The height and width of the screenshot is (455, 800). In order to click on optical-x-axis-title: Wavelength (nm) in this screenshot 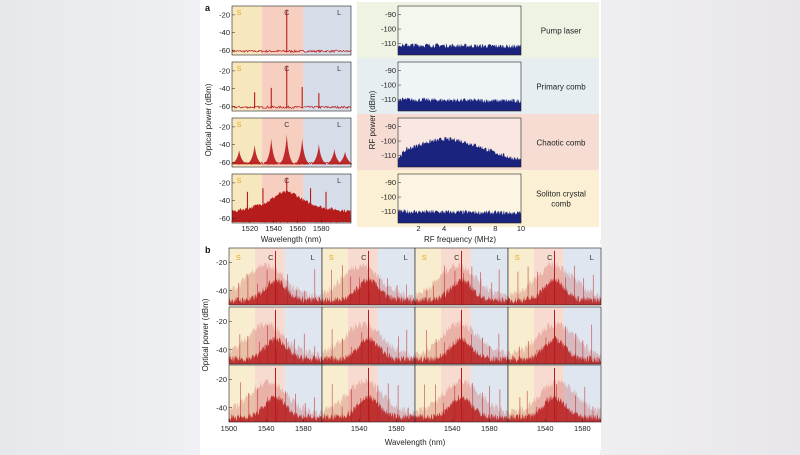, I will do `click(291, 239)`.